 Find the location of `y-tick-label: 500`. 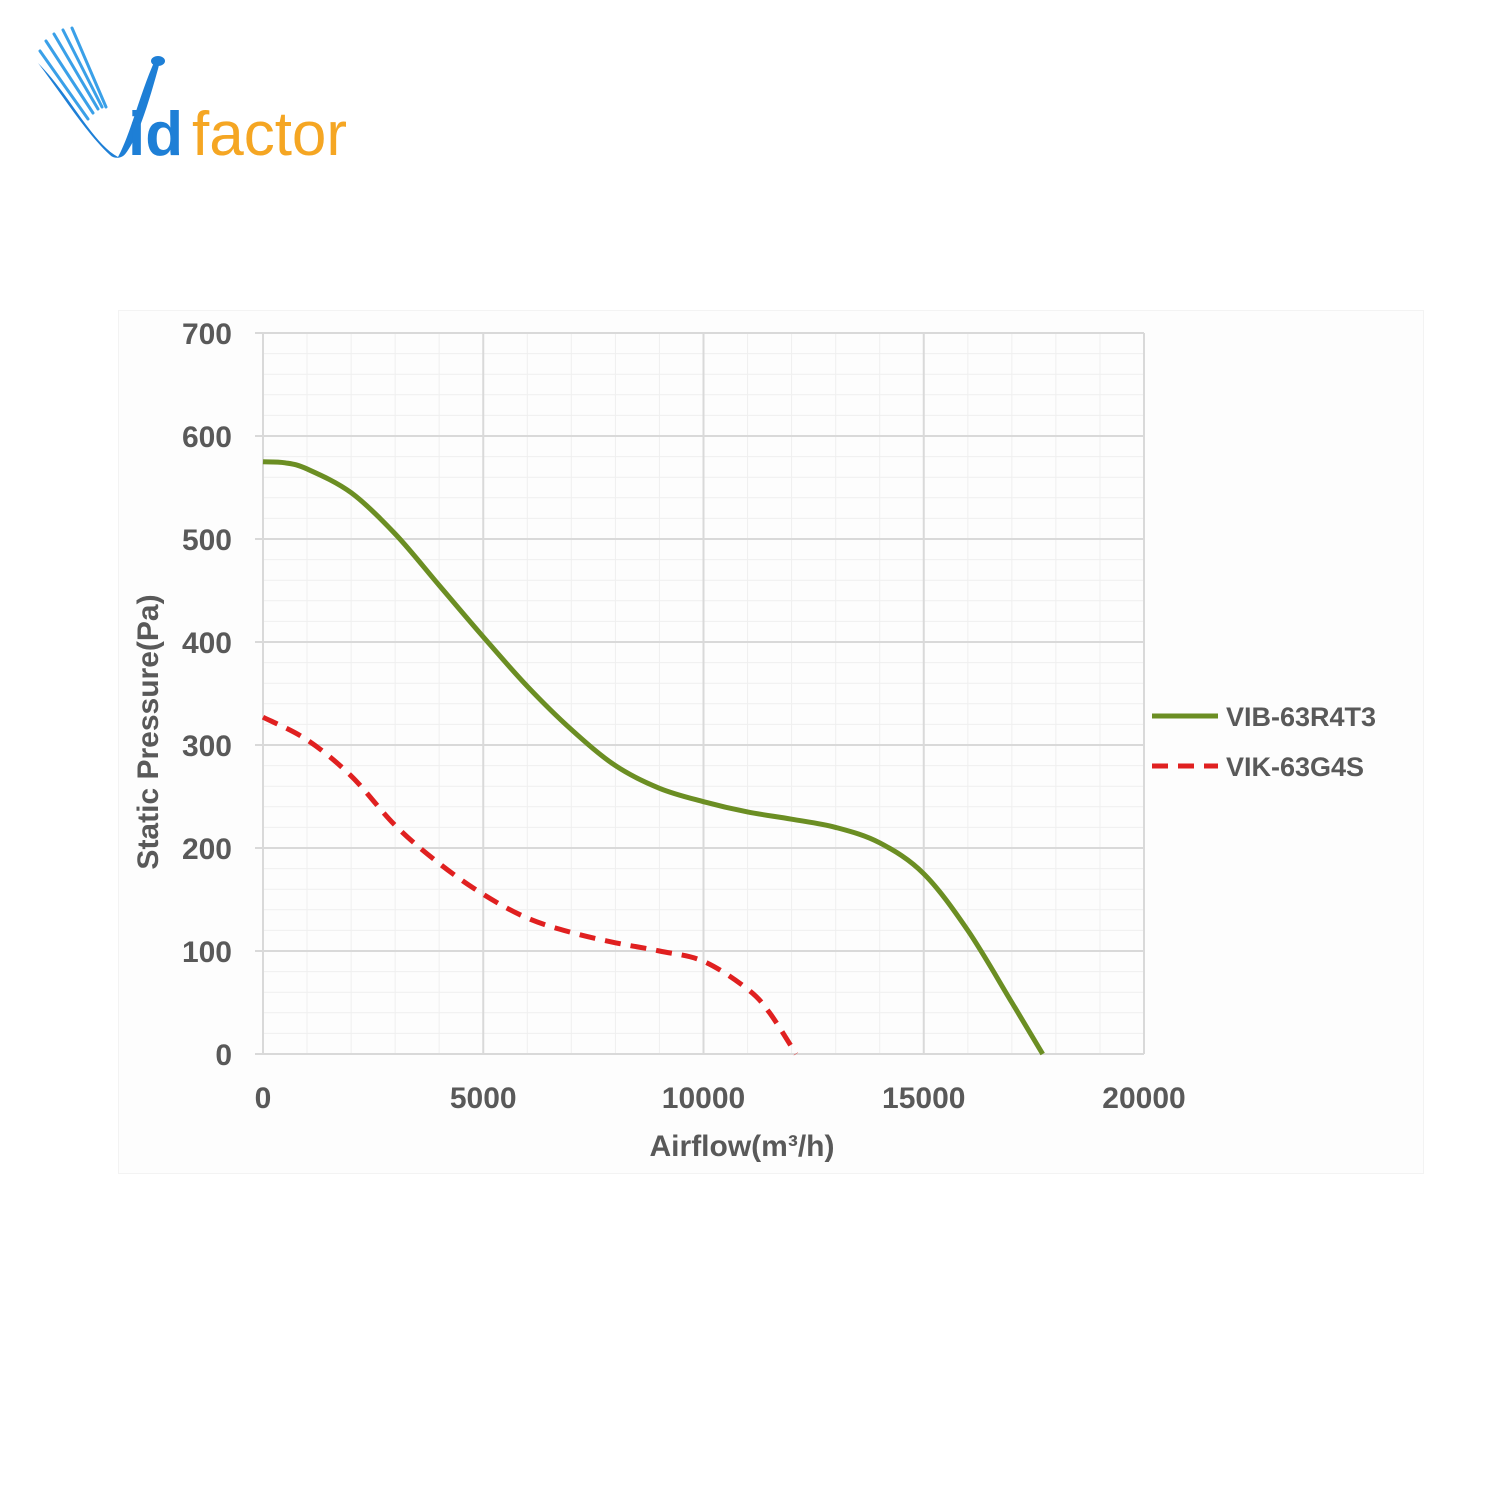

y-tick-label: 500 is located at coordinates (207, 540).